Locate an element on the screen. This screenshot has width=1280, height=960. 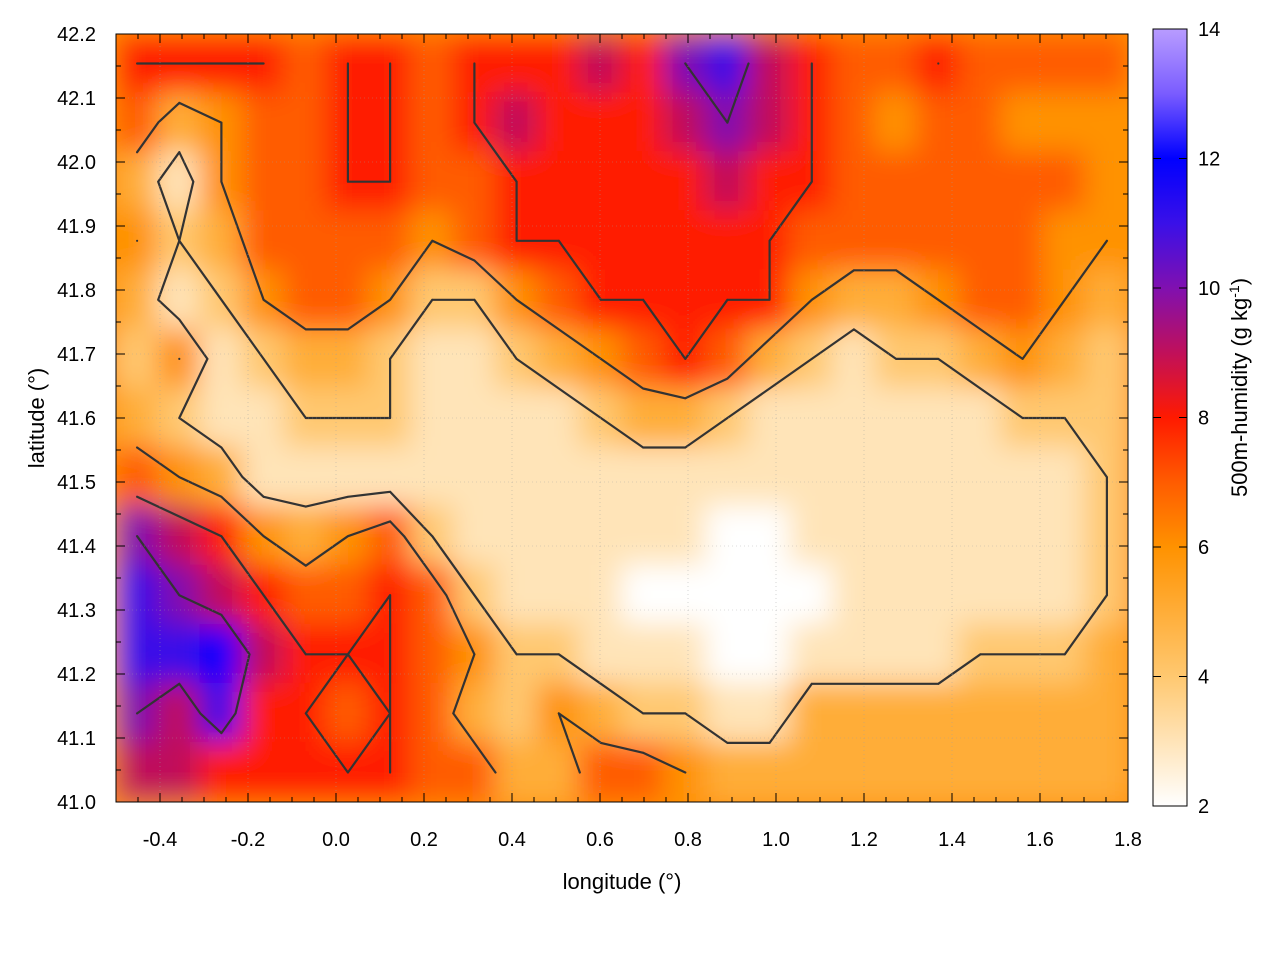
x-tick-label: 0.4 is located at coordinates (512, 840).